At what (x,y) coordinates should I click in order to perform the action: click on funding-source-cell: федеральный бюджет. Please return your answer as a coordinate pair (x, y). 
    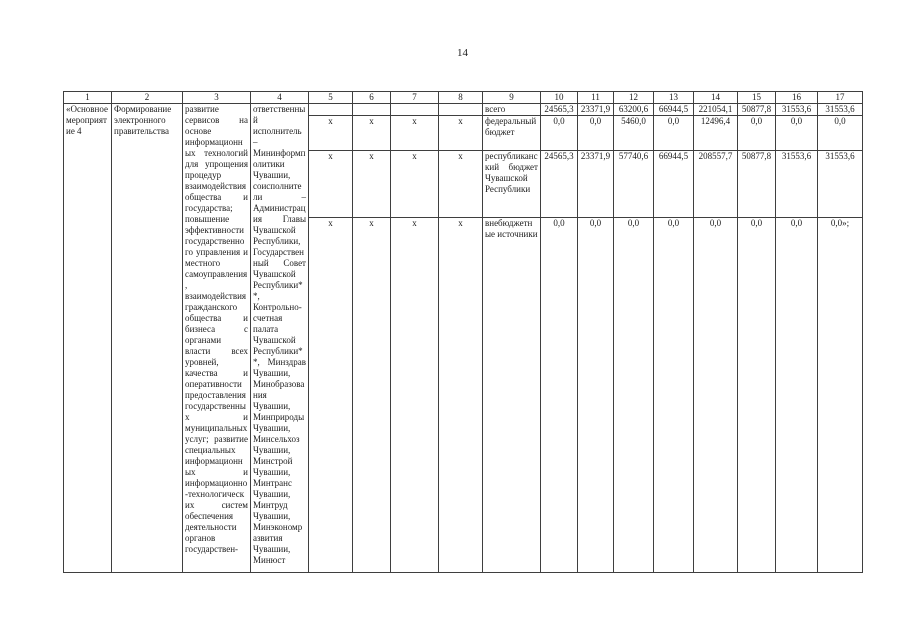
    Looking at the image, I should click on (511, 133).